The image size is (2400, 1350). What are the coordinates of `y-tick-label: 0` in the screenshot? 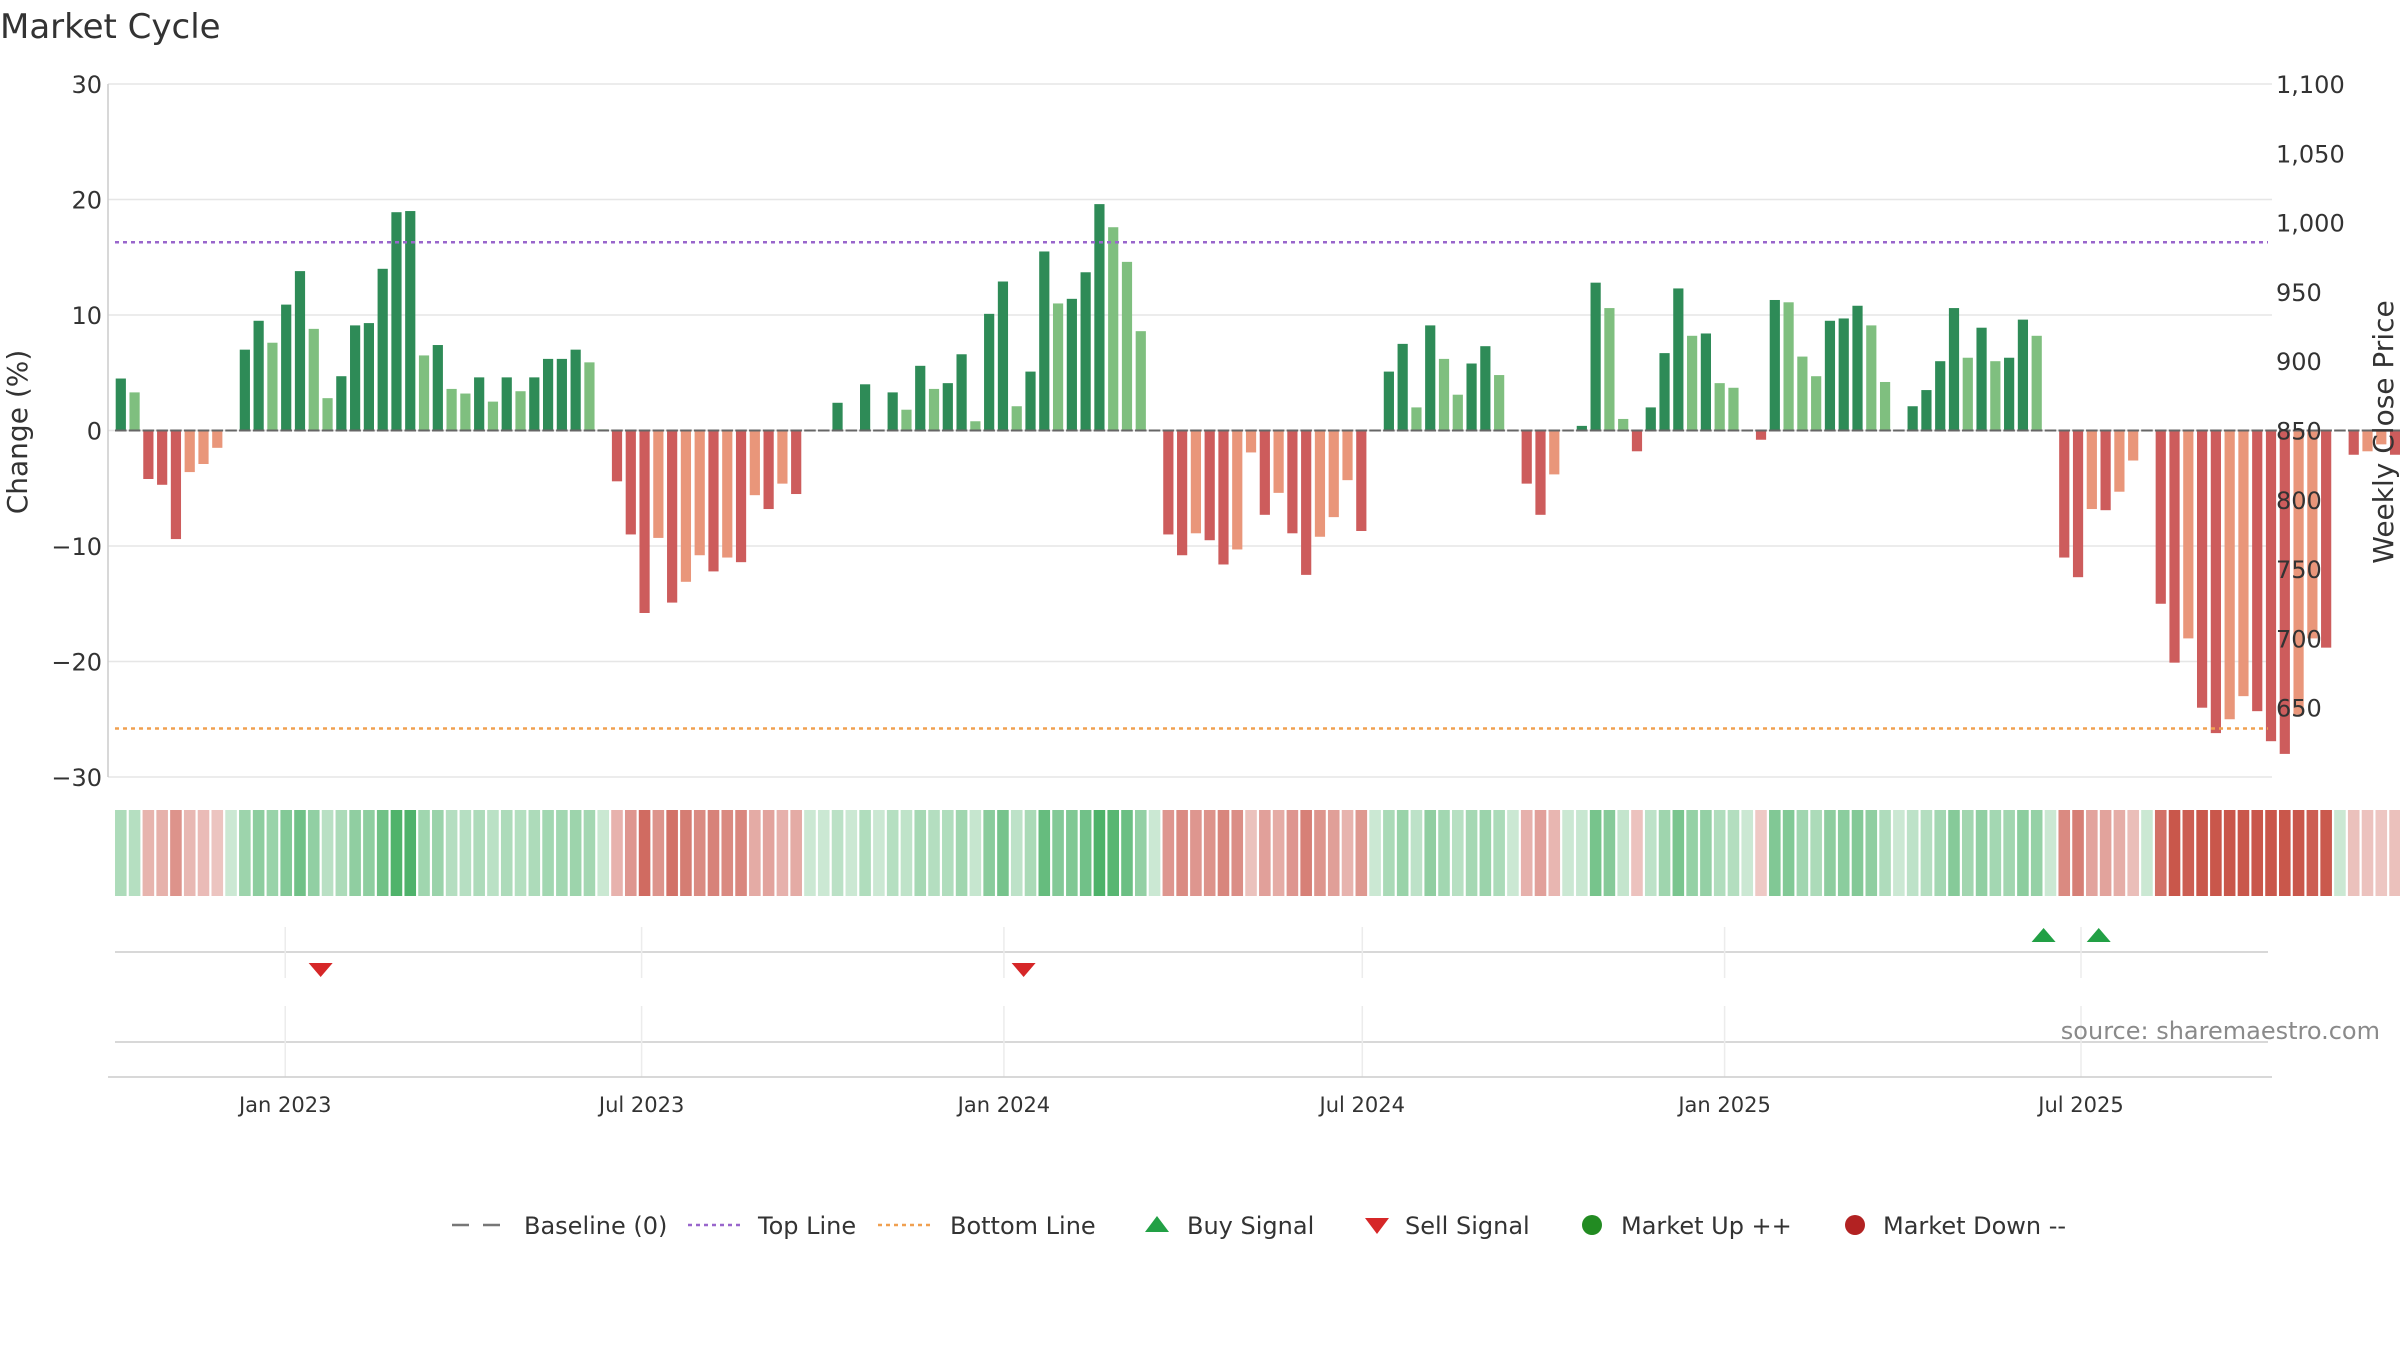 It's located at (94, 432).